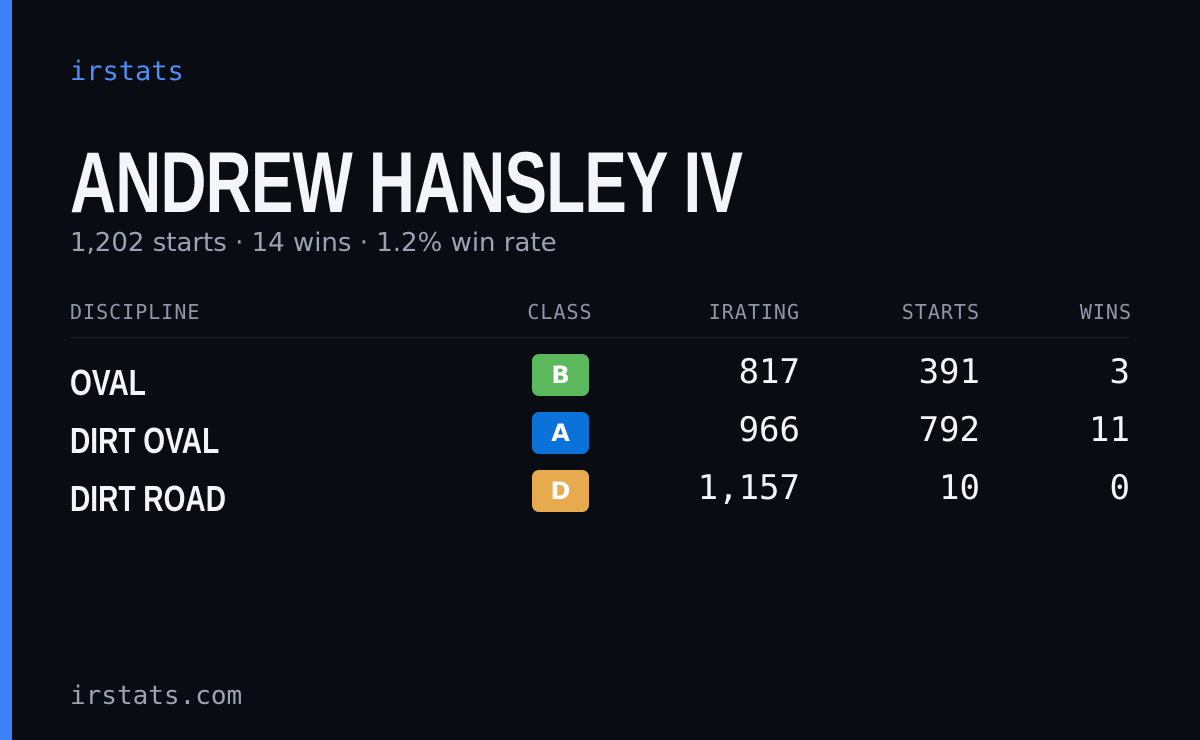 The image size is (1200, 740). Describe the element at coordinates (949, 430) in the screenshot. I see `starts: 792` at that location.